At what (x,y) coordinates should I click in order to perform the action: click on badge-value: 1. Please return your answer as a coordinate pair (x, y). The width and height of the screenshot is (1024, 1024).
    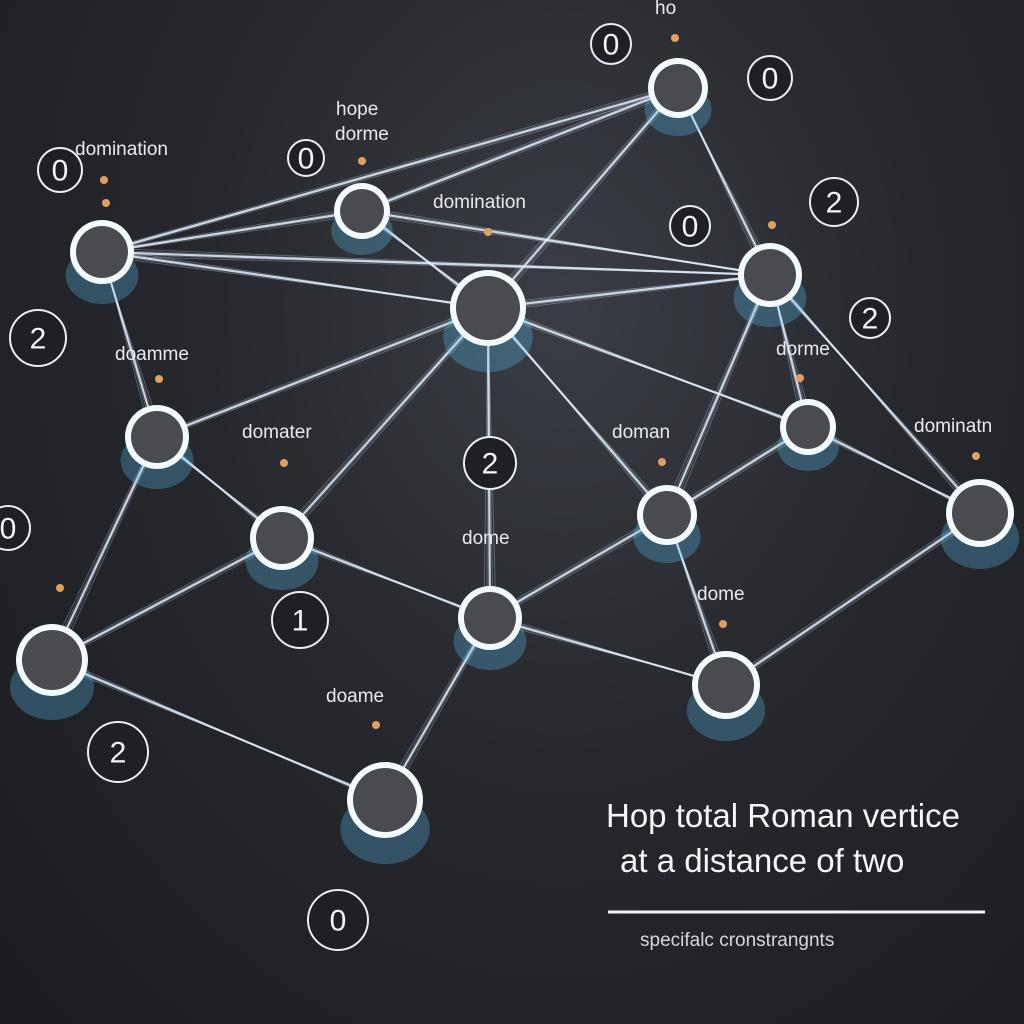
    Looking at the image, I should click on (300, 621).